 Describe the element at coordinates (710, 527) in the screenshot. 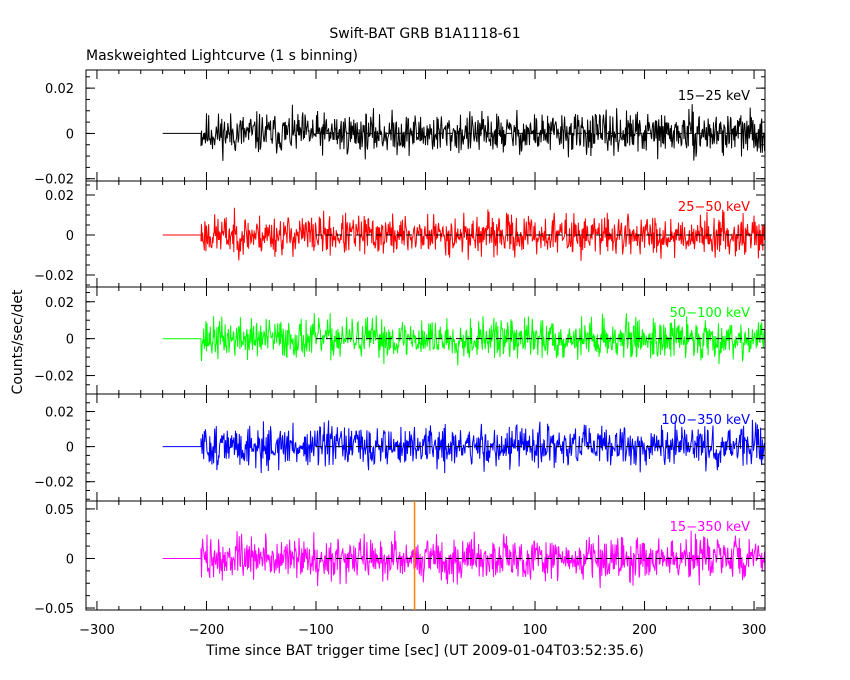

I see `band-label: 15−350 keV` at that location.